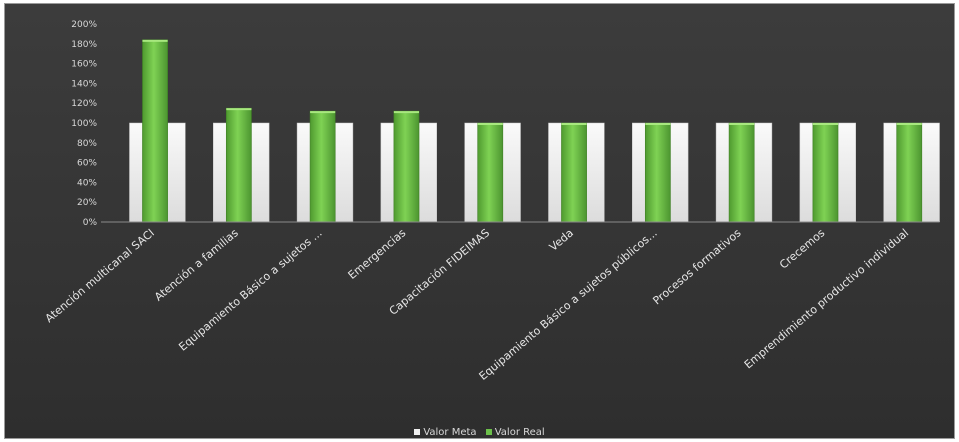 This screenshot has height=442, width=959. I want to click on legend-item-real: Valor Real, so click(515, 432).